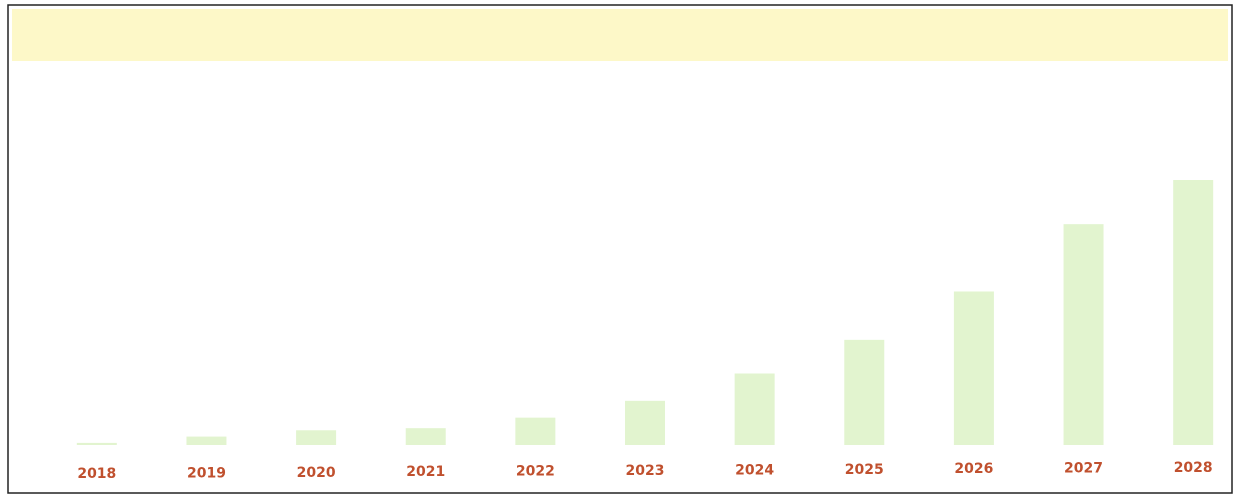 This screenshot has height=498, width=1246. Describe the element at coordinates (620, 35) in the screenshot. I see `title-band` at that location.